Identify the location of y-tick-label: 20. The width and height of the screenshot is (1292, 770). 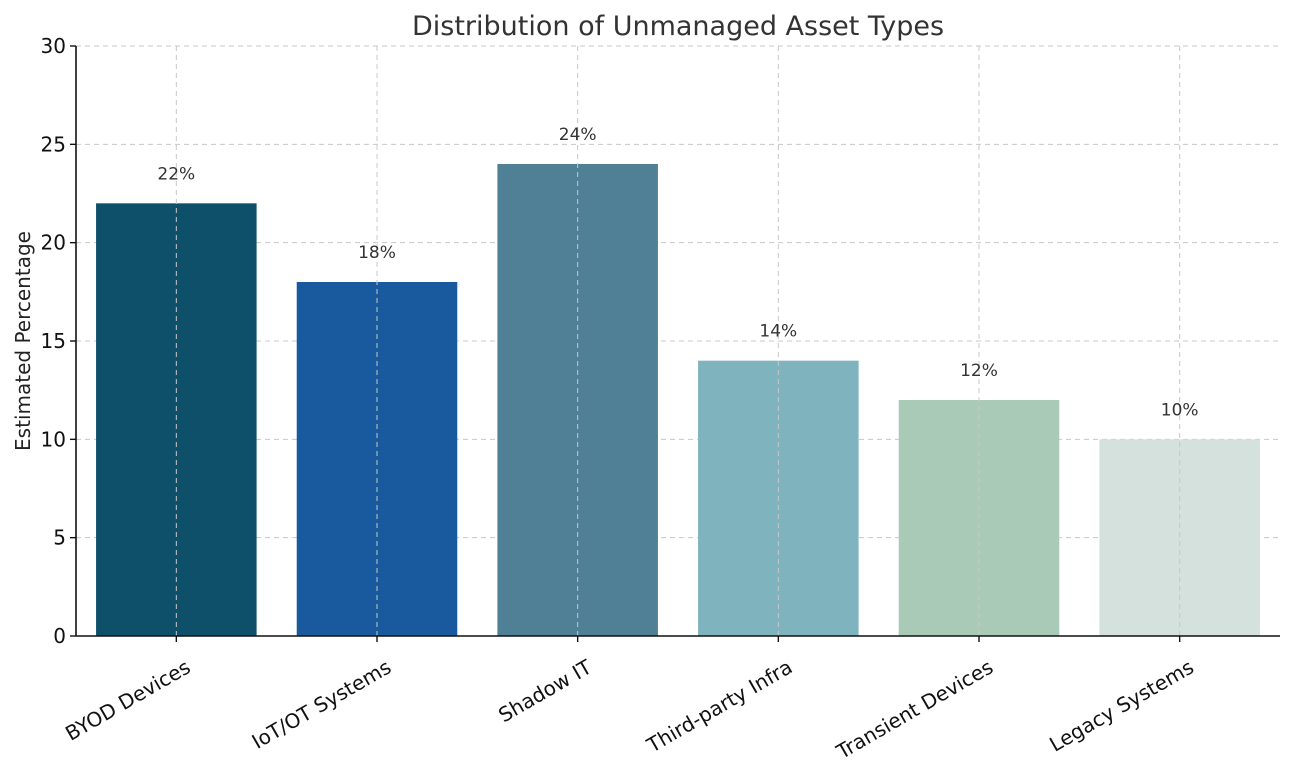
(53, 243).